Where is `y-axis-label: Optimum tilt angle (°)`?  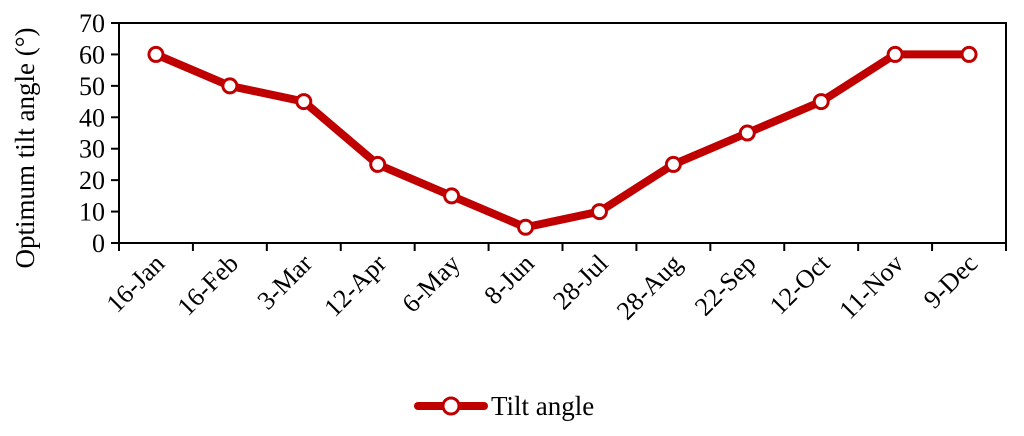 y-axis-label: Optimum tilt angle (°) is located at coordinates (25, 147).